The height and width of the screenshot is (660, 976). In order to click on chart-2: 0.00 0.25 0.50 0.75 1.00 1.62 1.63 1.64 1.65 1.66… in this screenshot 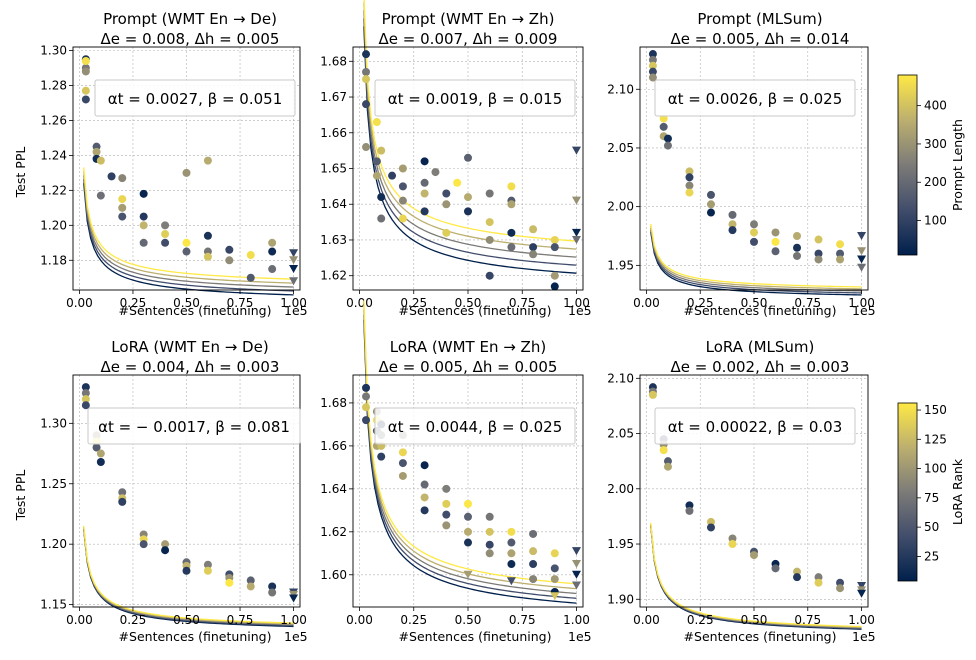, I will do `click(455, 155)`.